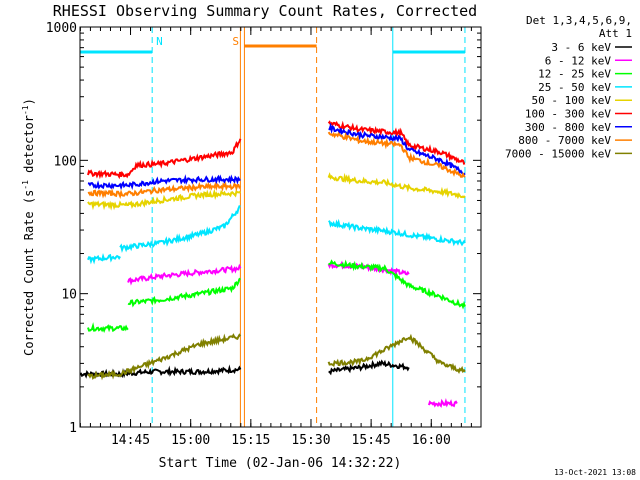 This screenshot has width=640, height=480. I want to click on ylabel-sup1: -1, so click(25, 185).